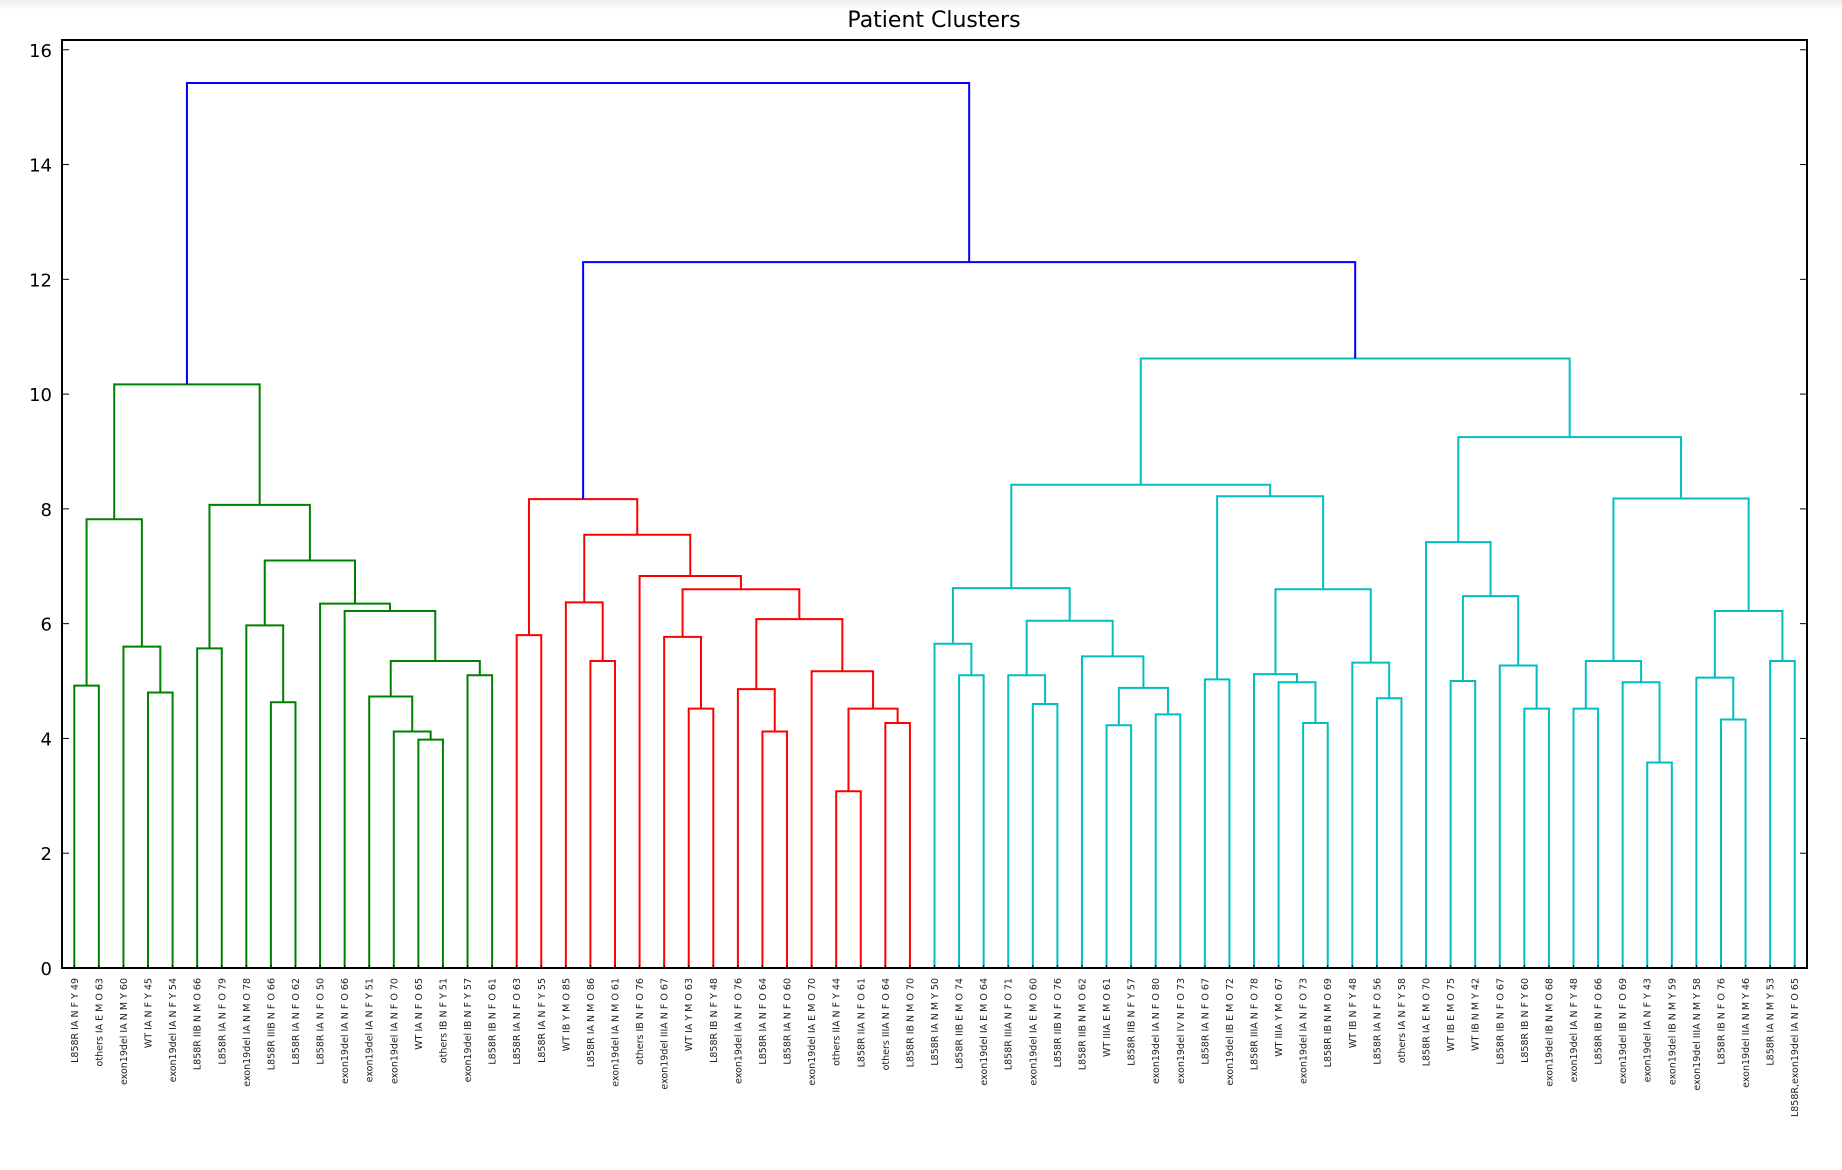  Describe the element at coordinates (1648, 1030) in the screenshot. I see `leaf-label: exon19del IA N F Y 43` at that location.